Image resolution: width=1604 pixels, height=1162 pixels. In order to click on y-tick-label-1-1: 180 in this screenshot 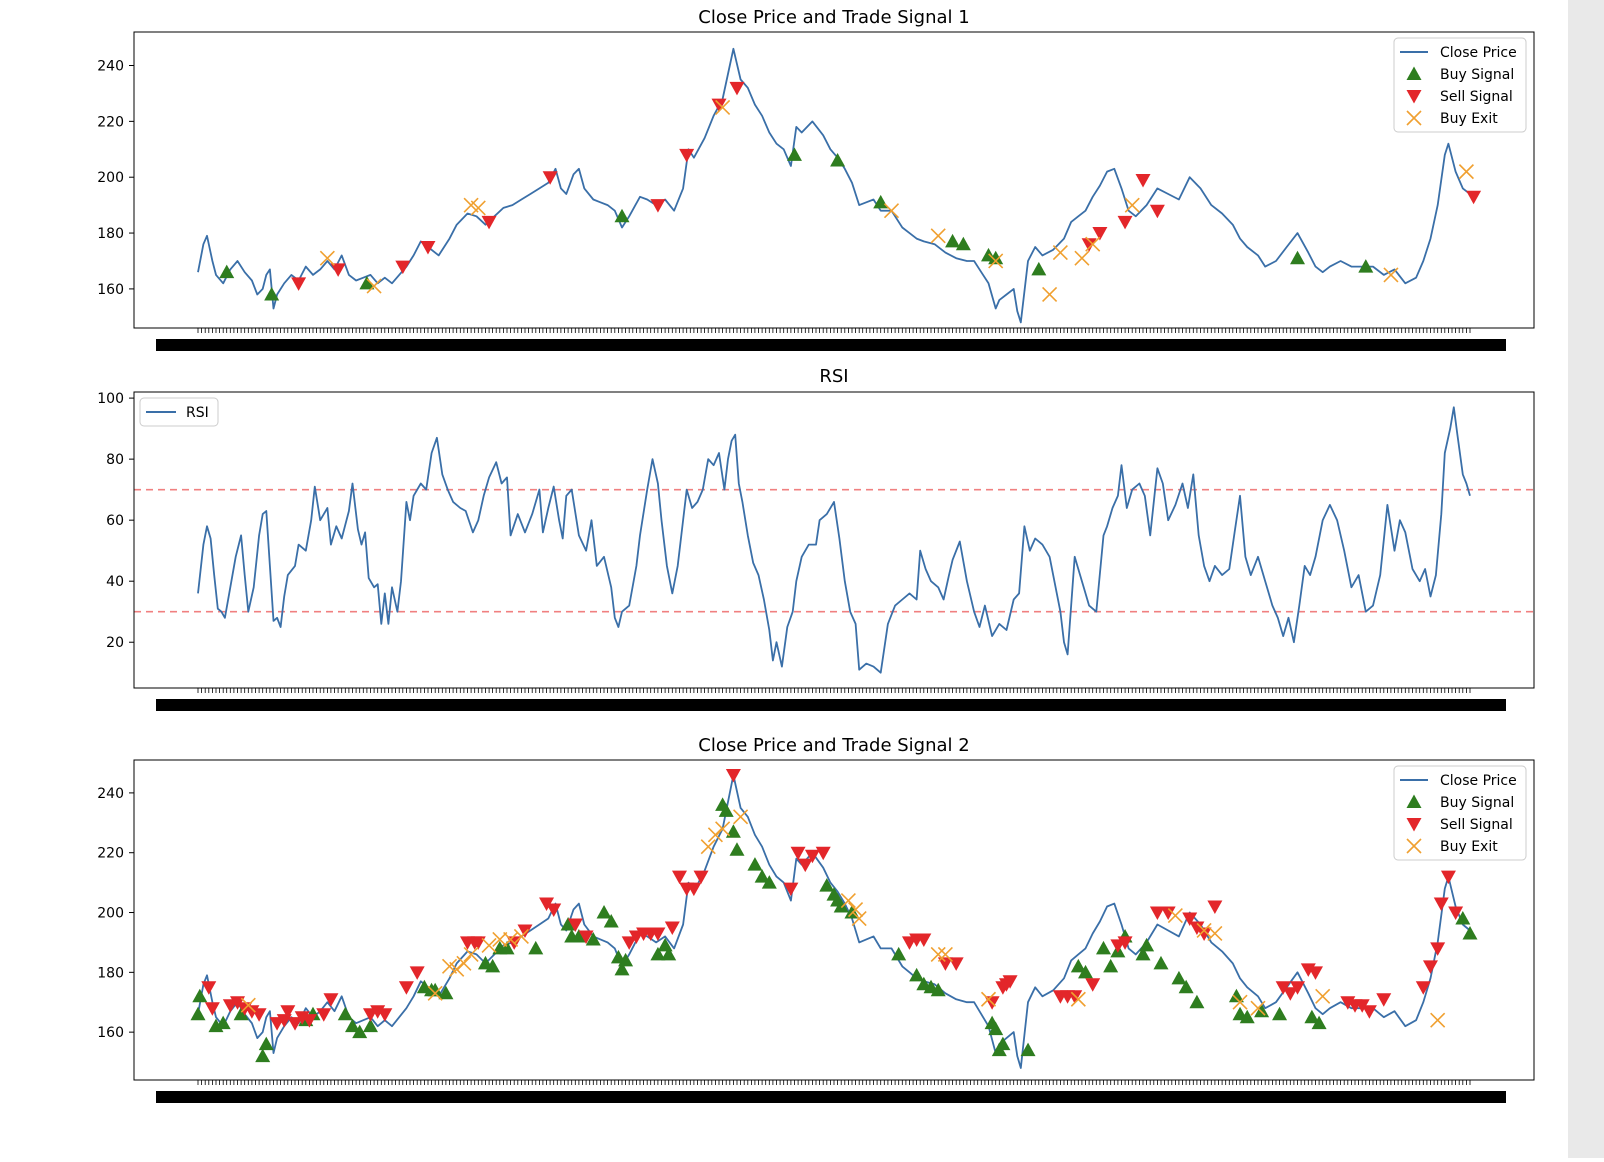, I will do `click(110, 234)`.